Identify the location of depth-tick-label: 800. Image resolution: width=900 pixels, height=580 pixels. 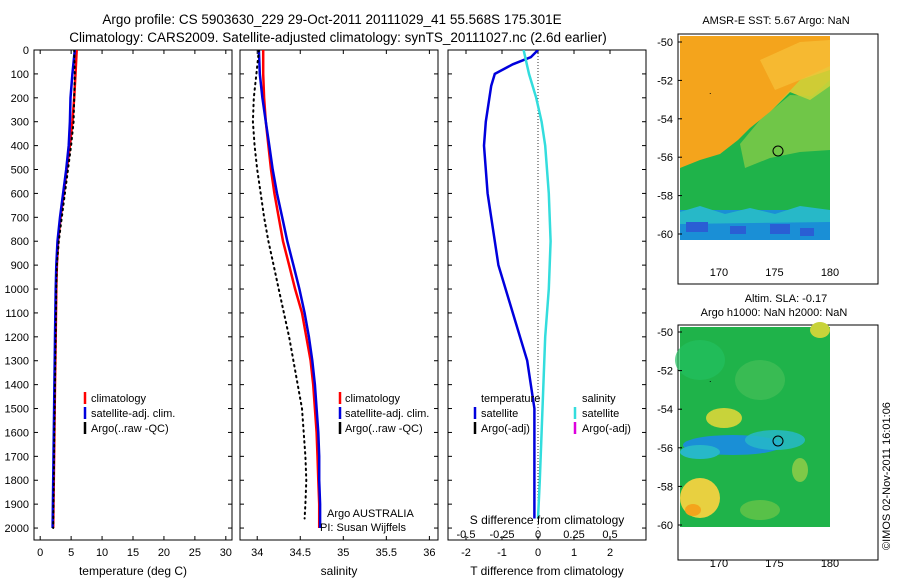
(20, 242).